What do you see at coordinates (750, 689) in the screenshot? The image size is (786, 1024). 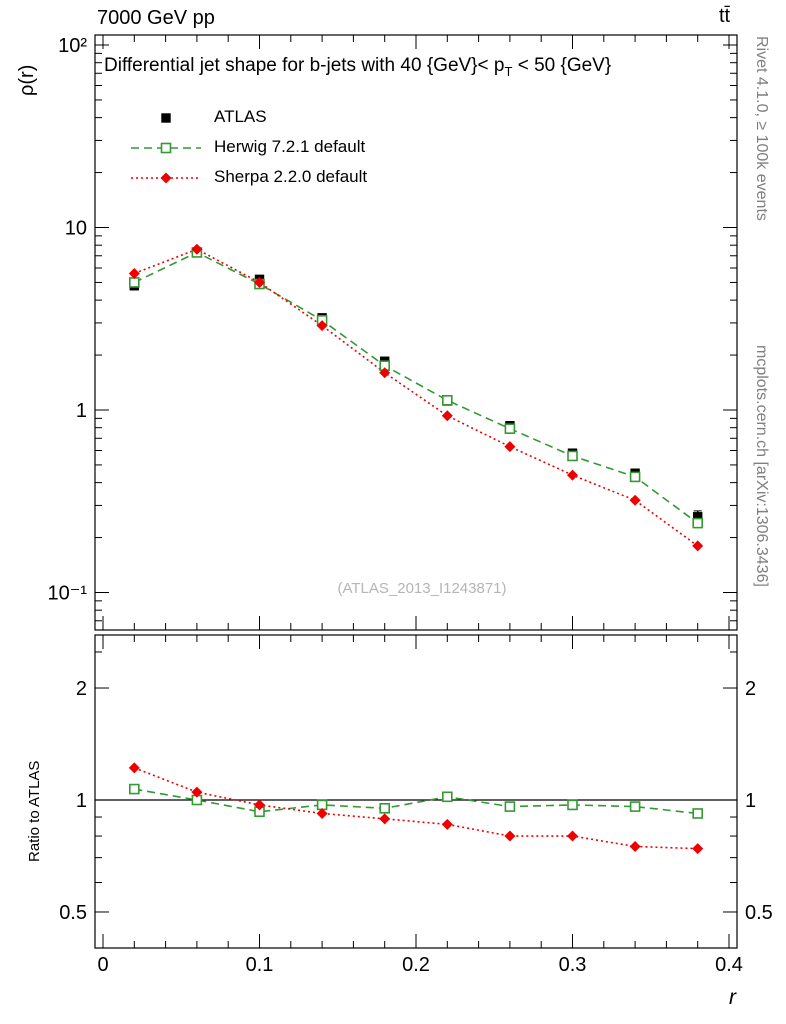 I see `ratio-tick-label-right: 2` at bounding box center [750, 689].